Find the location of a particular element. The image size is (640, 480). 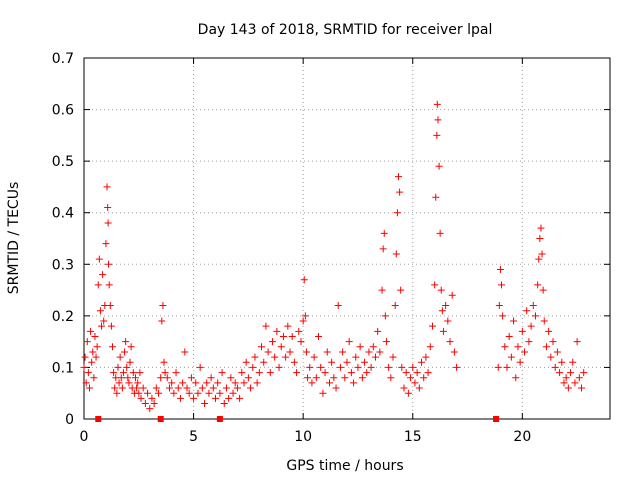

x-tick-label: 15 is located at coordinates (413, 437).